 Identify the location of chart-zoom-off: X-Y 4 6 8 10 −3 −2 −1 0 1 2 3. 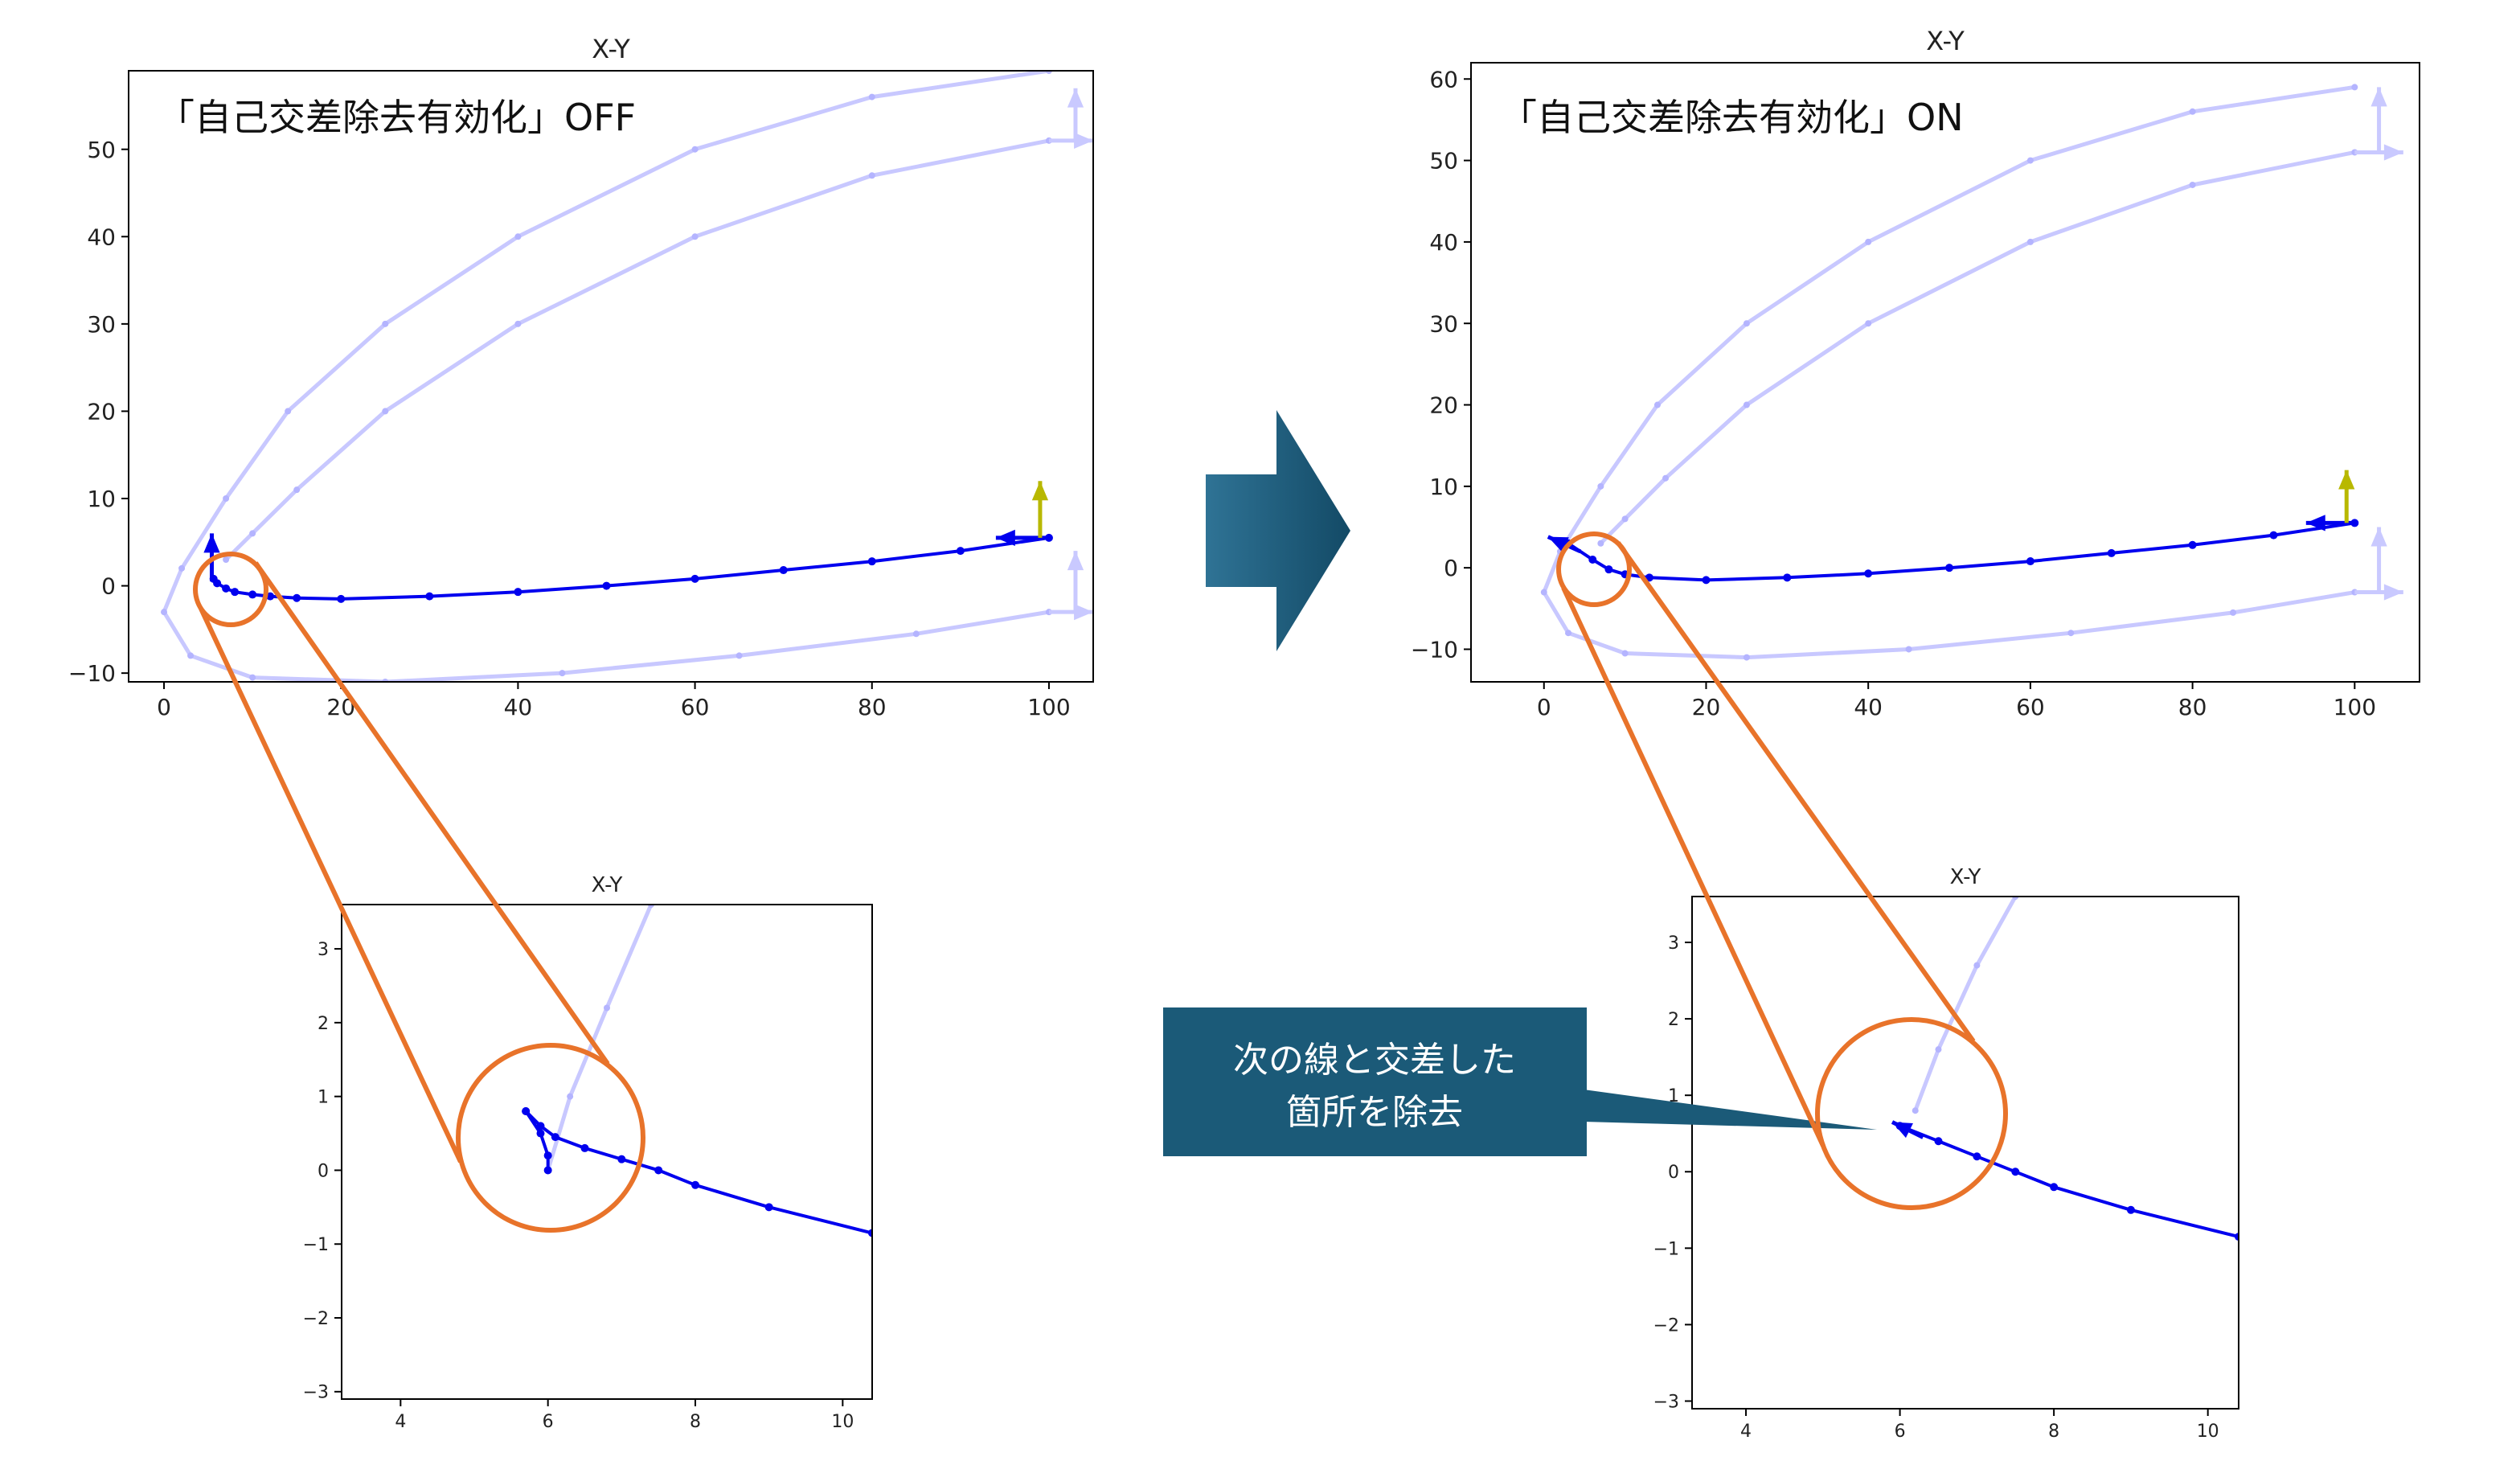
(588, 1152).